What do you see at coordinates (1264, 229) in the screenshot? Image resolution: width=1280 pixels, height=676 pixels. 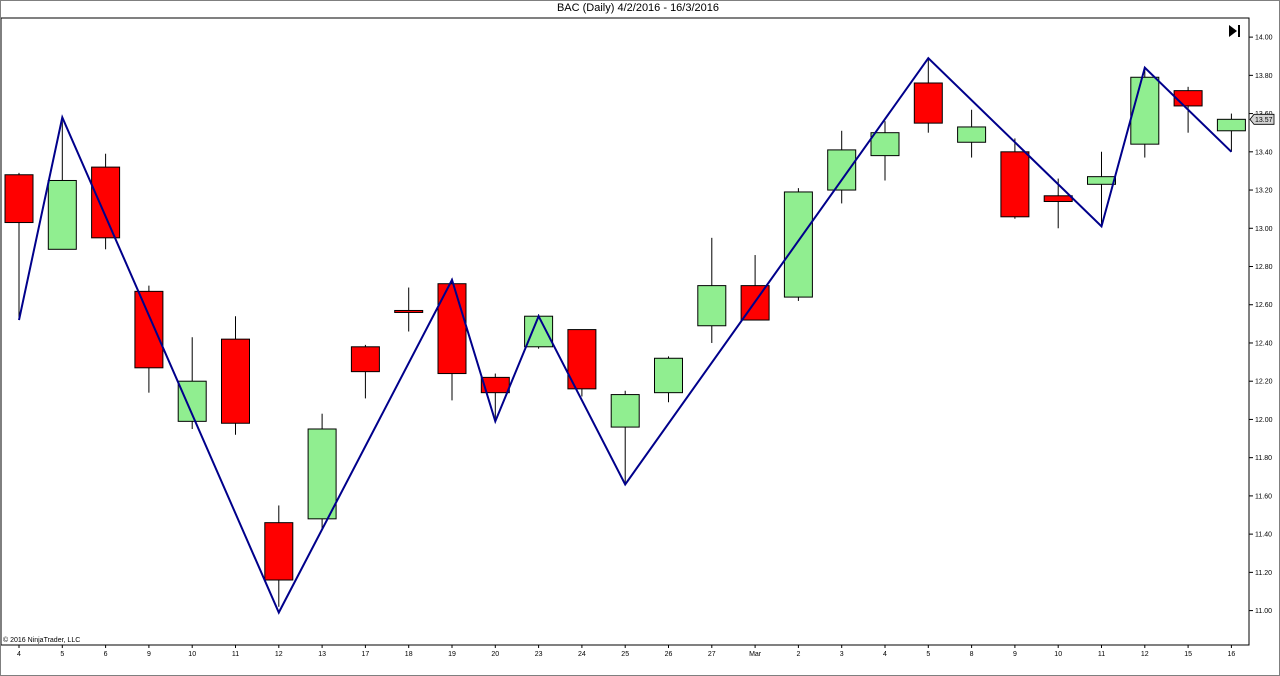 I see `y-tick-label: 13.00` at bounding box center [1264, 229].